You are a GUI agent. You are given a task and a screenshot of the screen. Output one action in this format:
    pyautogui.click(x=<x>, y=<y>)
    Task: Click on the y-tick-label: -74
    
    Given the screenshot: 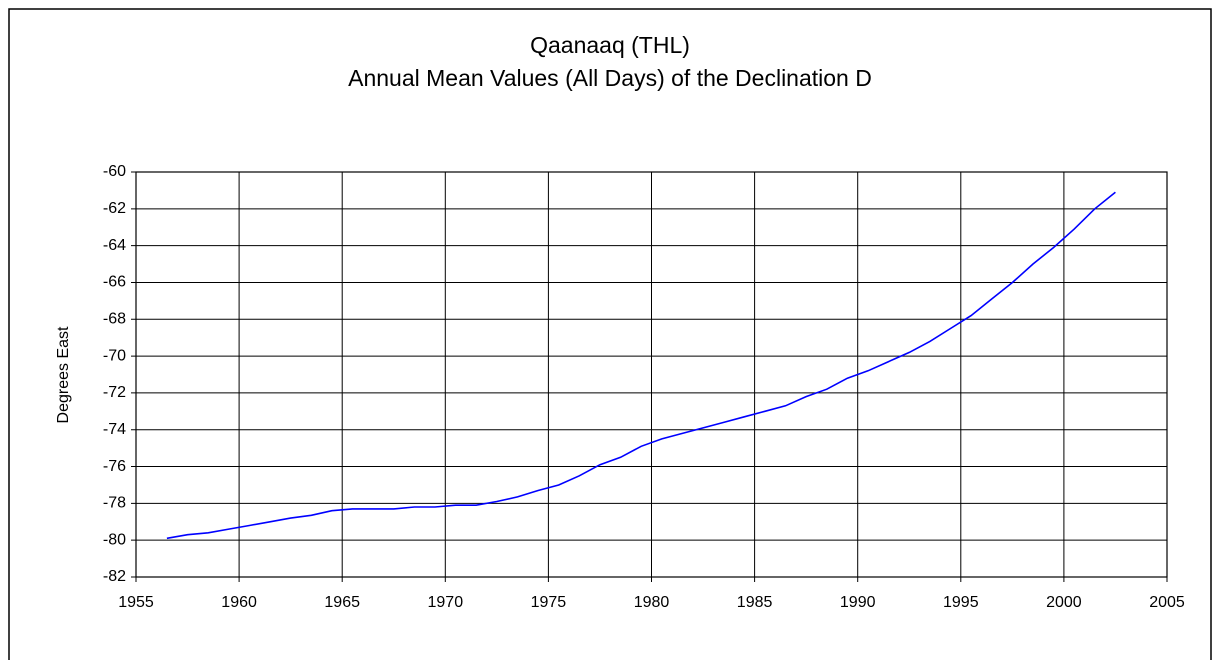 What is the action you would take?
    pyautogui.click(x=114, y=429)
    